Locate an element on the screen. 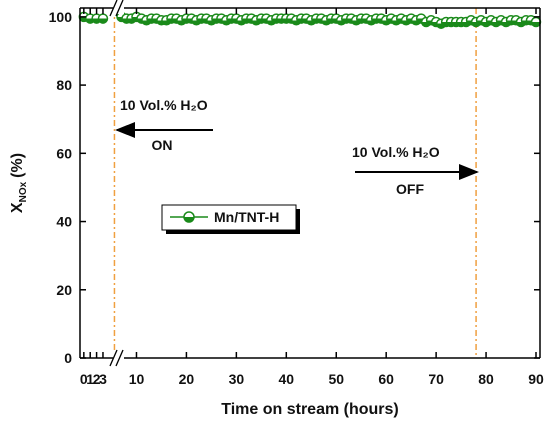 The image size is (550, 429). y-tick-label: 80 is located at coordinates (64, 85).